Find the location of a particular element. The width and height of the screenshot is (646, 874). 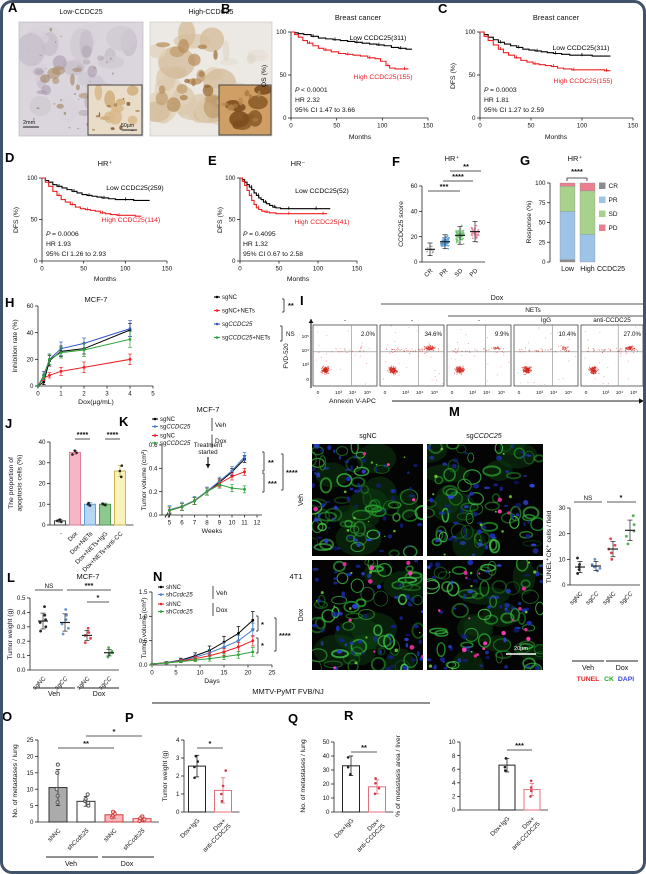

svg-text: 34.6% is located at coordinates (433, 334).